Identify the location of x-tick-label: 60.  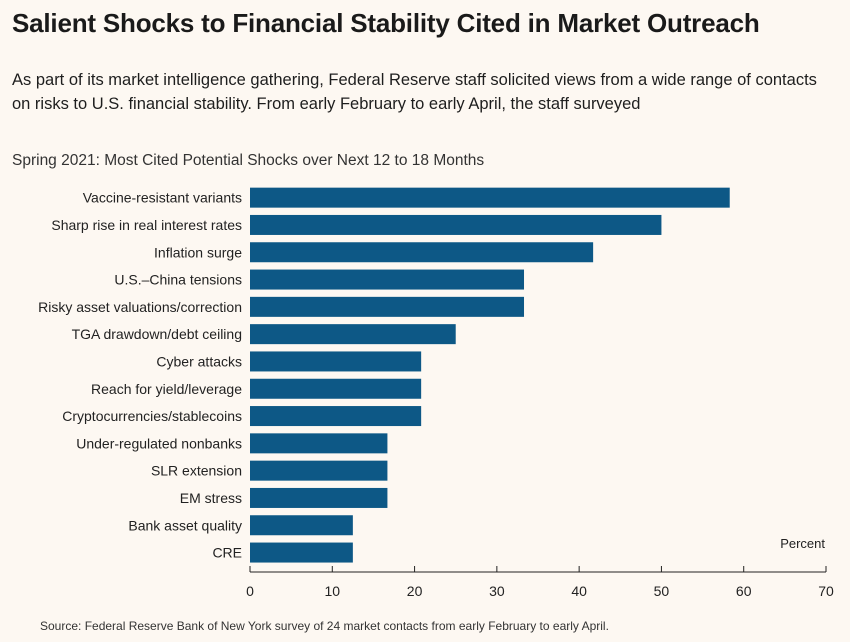
(744, 591).